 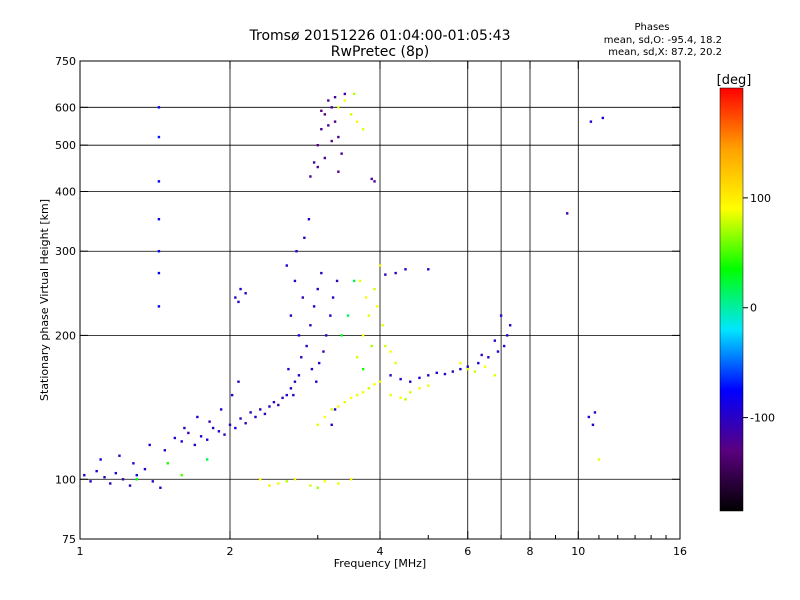 I want to click on colorbar-label: [deg], so click(x=734, y=80).